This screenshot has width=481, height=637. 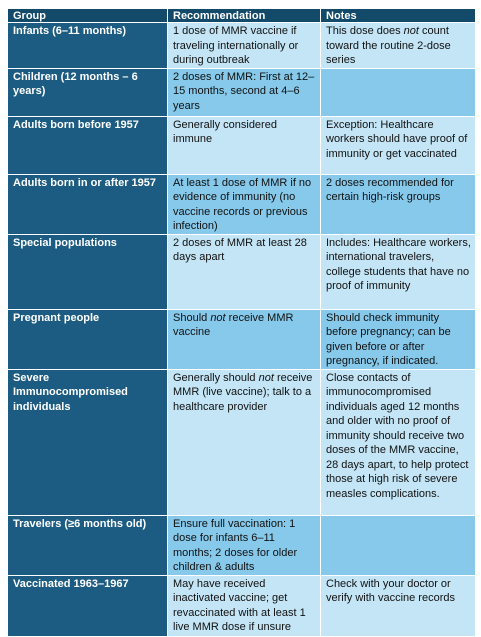 I want to click on text: Generally considered immune, so click(x=225, y=132).